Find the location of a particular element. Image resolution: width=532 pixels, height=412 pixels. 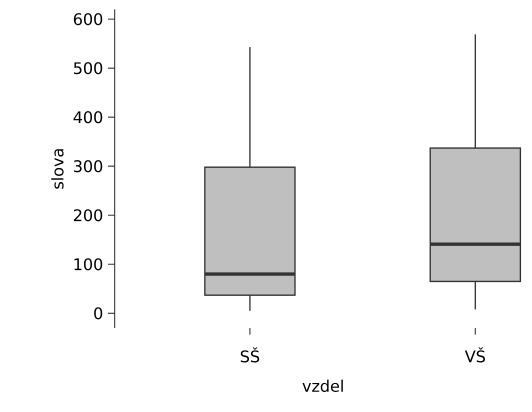

y-tick-label: 300 is located at coordinates (88, 166).